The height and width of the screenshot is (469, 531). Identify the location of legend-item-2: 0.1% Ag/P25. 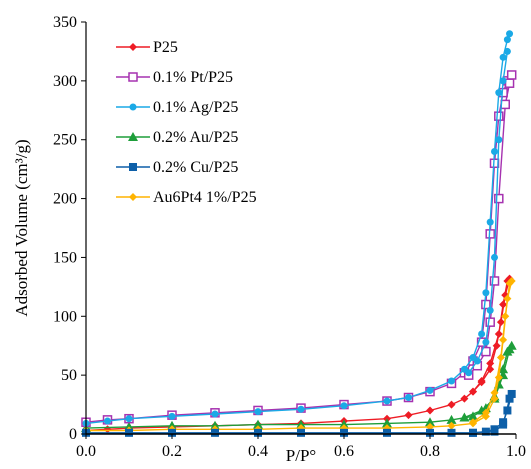
(177, 107).